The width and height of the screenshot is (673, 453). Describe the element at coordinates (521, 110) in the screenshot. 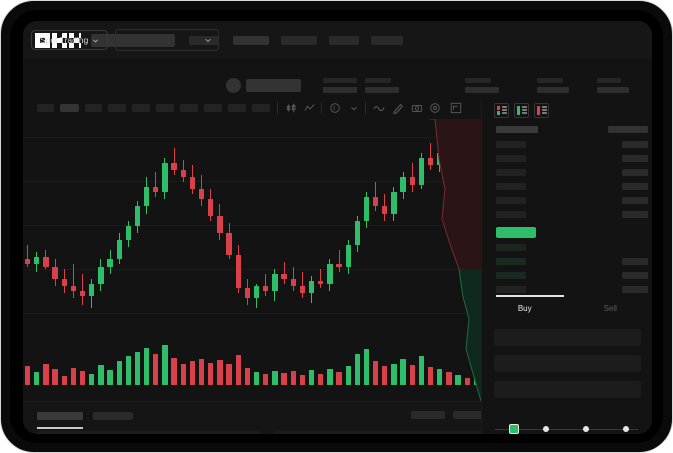

I see `orderbook-bids-icon` at that location.